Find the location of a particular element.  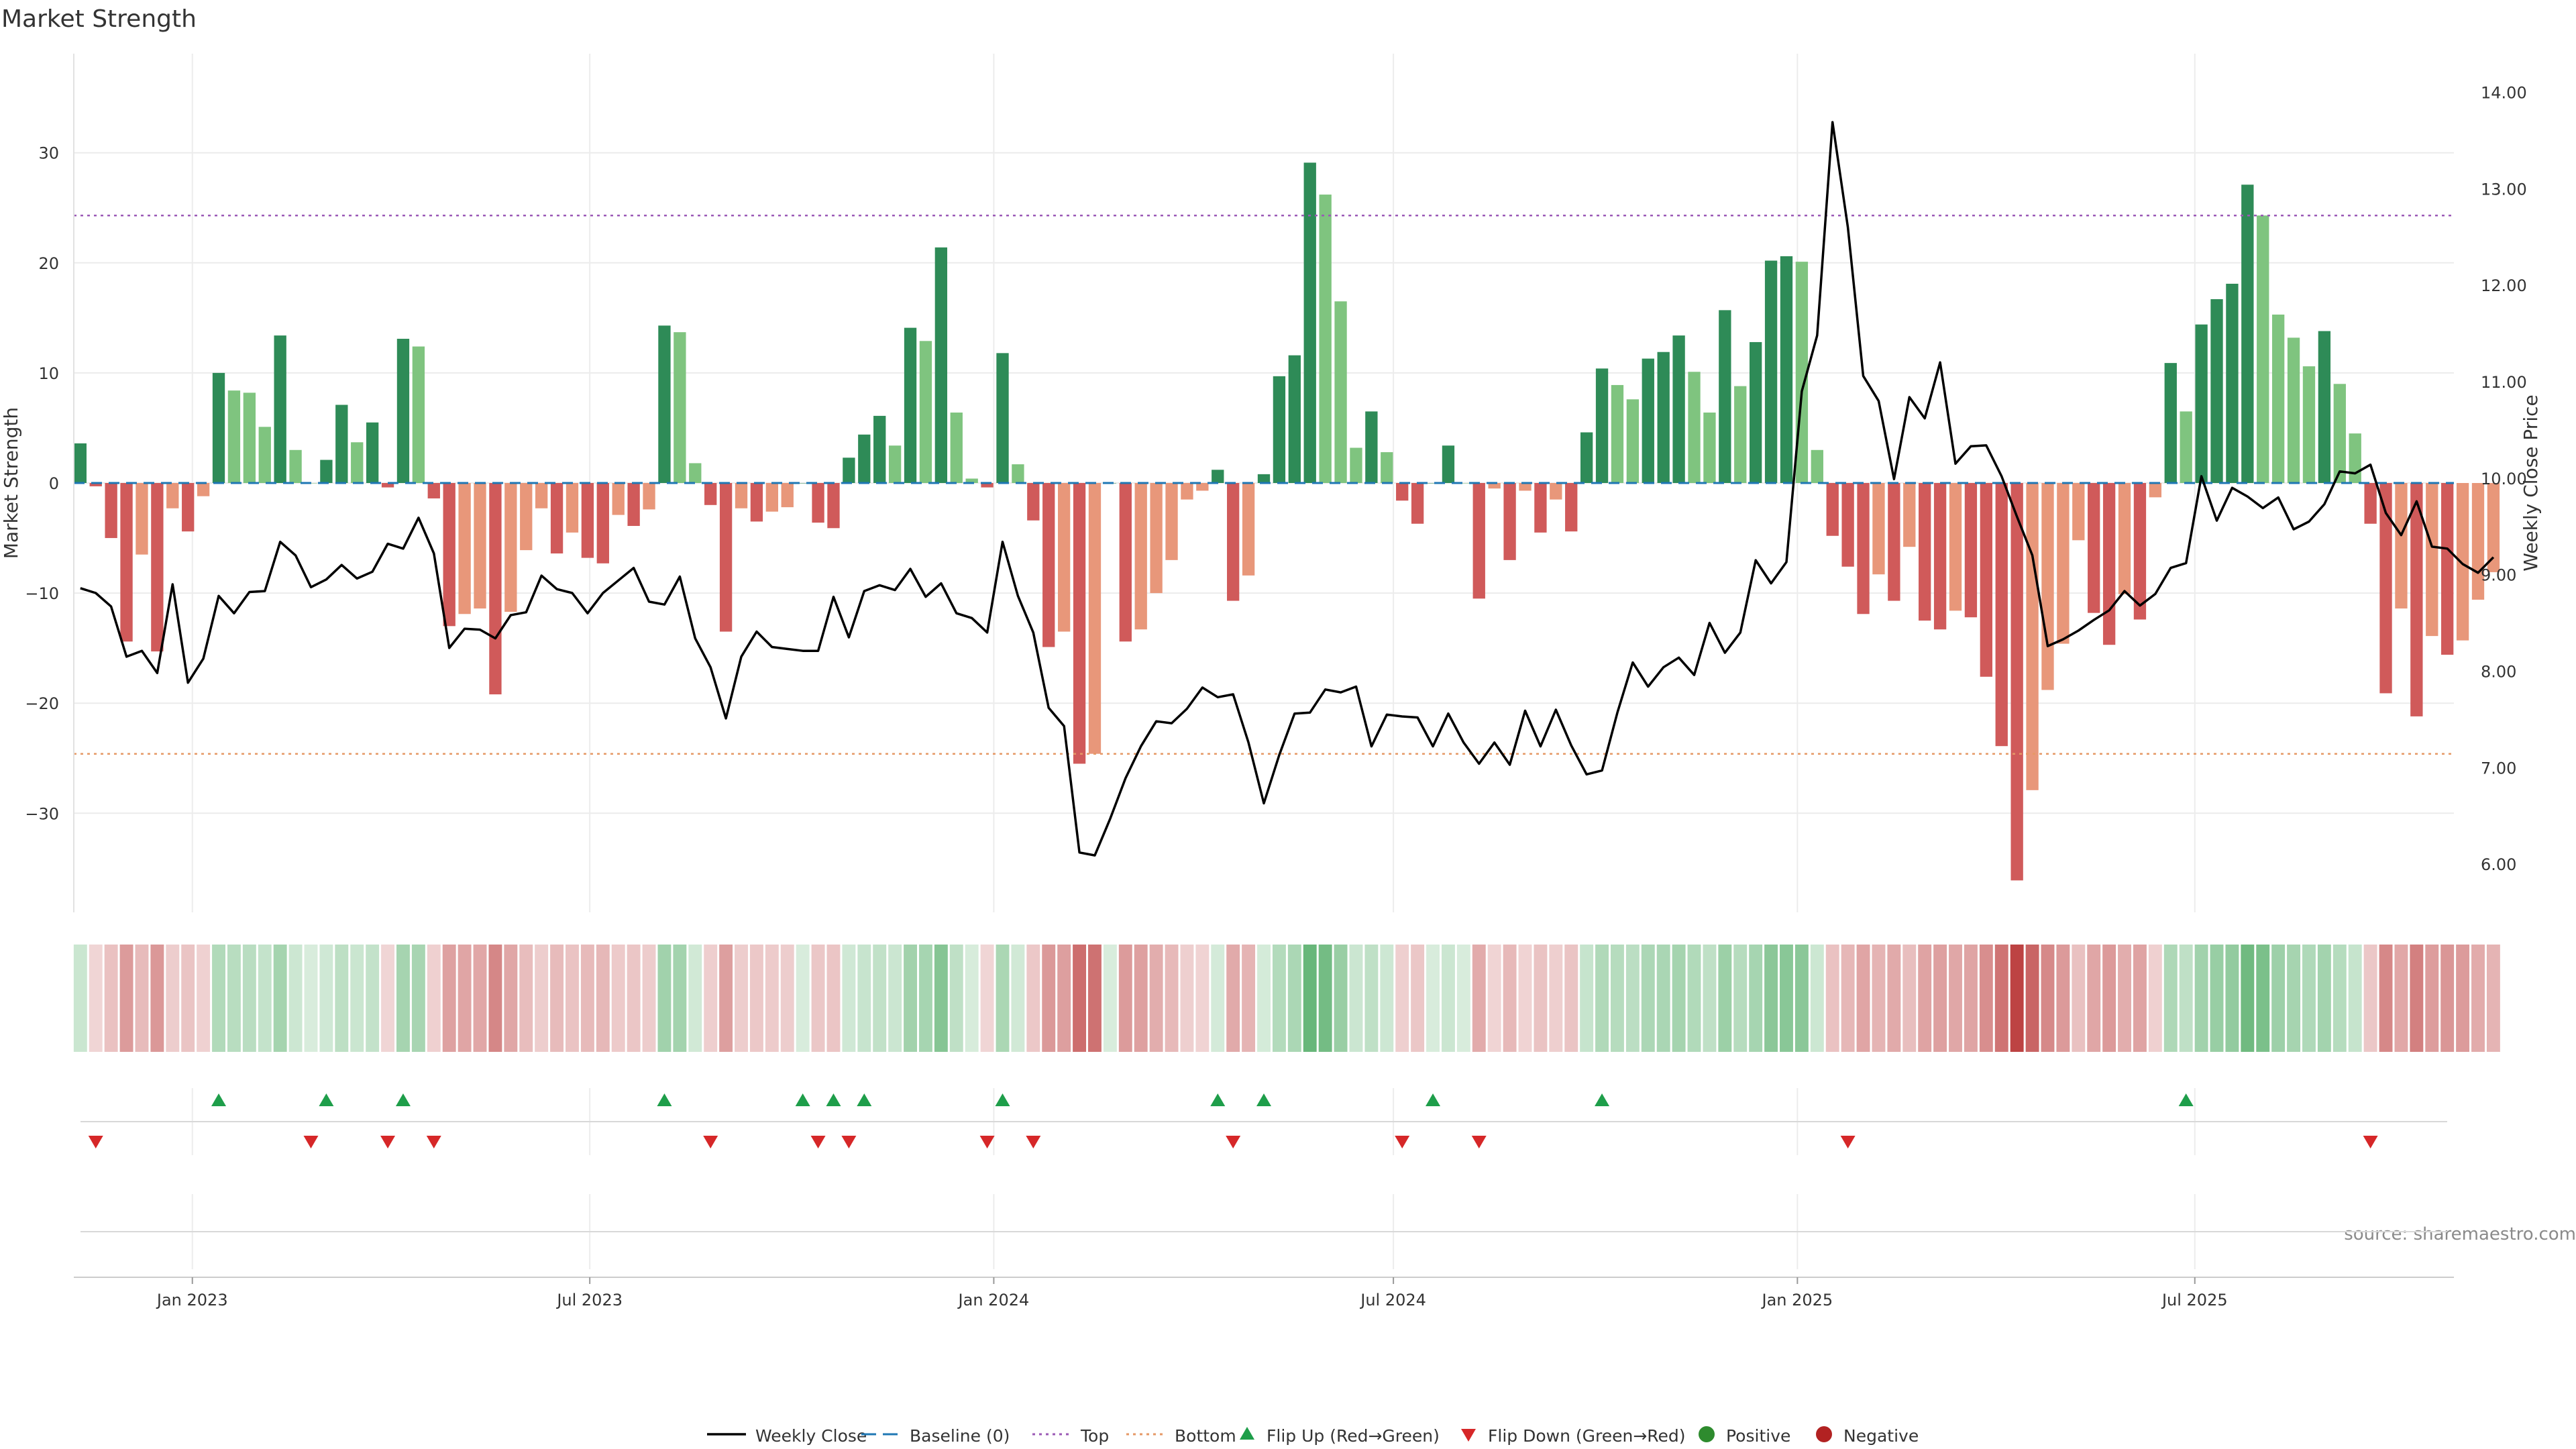

legend-item: Weekly Close is located at coordinates (787, 1436).